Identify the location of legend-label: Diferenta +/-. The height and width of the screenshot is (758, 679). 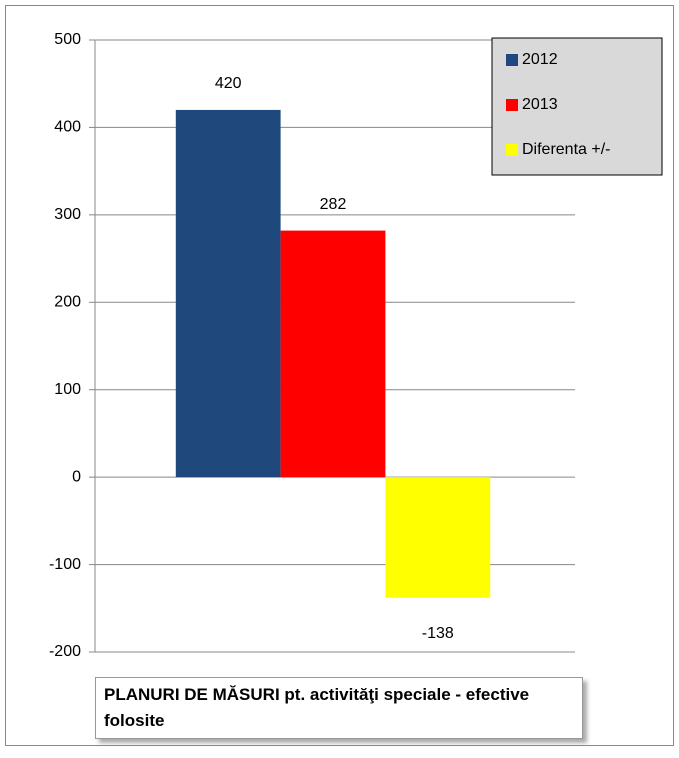
(566, 149).